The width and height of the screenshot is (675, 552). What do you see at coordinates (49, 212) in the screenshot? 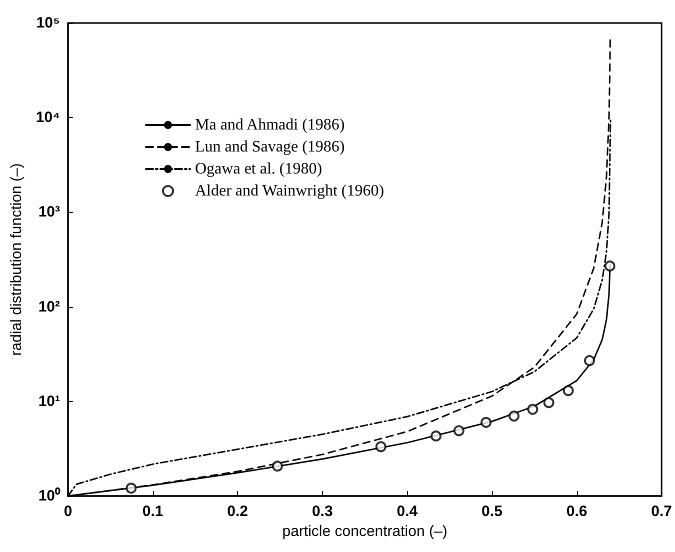
I see `y-tick-label: 10³` at bounding box center [49, 212].